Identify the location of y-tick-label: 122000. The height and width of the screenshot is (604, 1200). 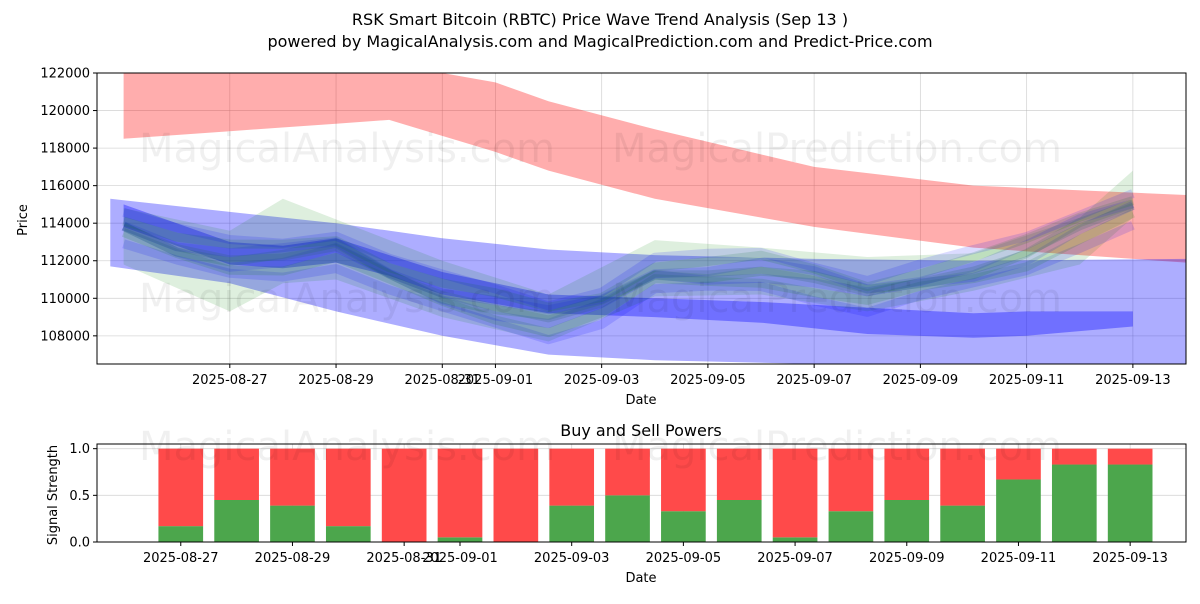
(65, 74).